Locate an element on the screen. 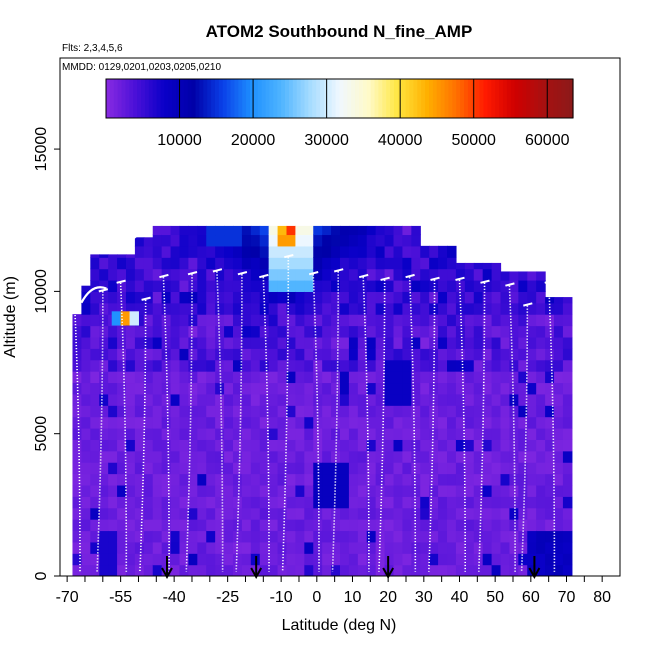  x-tick-label: 0 is located at coordinates (316, 597).